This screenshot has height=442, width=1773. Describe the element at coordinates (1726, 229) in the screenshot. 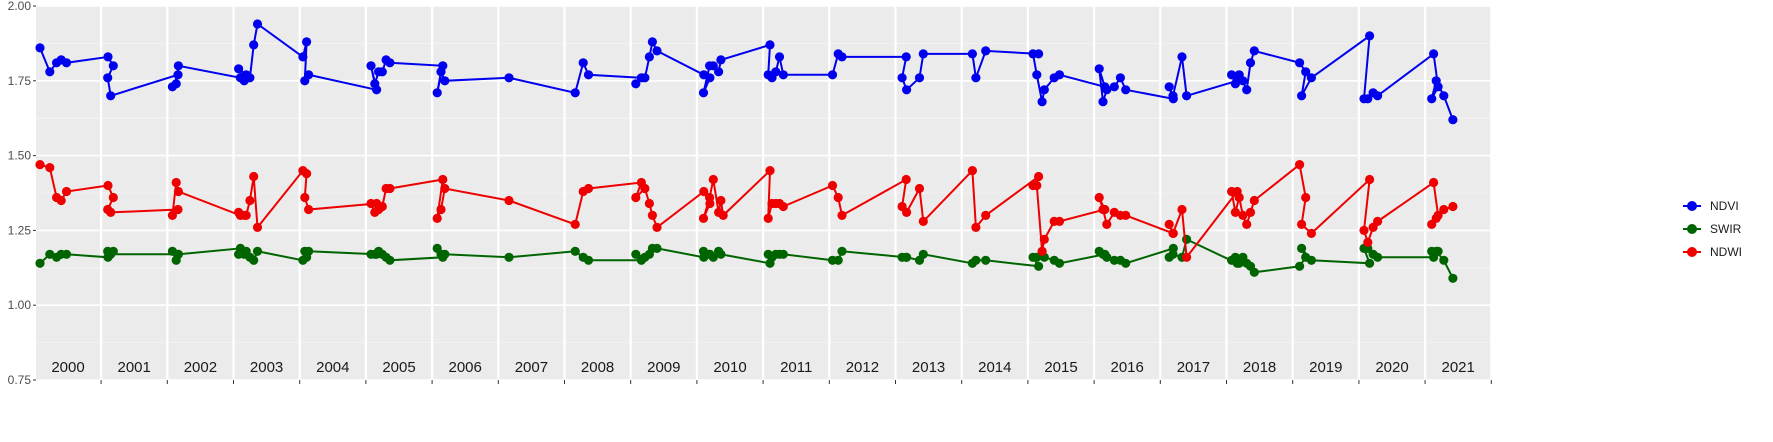

I see `legend-label: SWIR` at that location.